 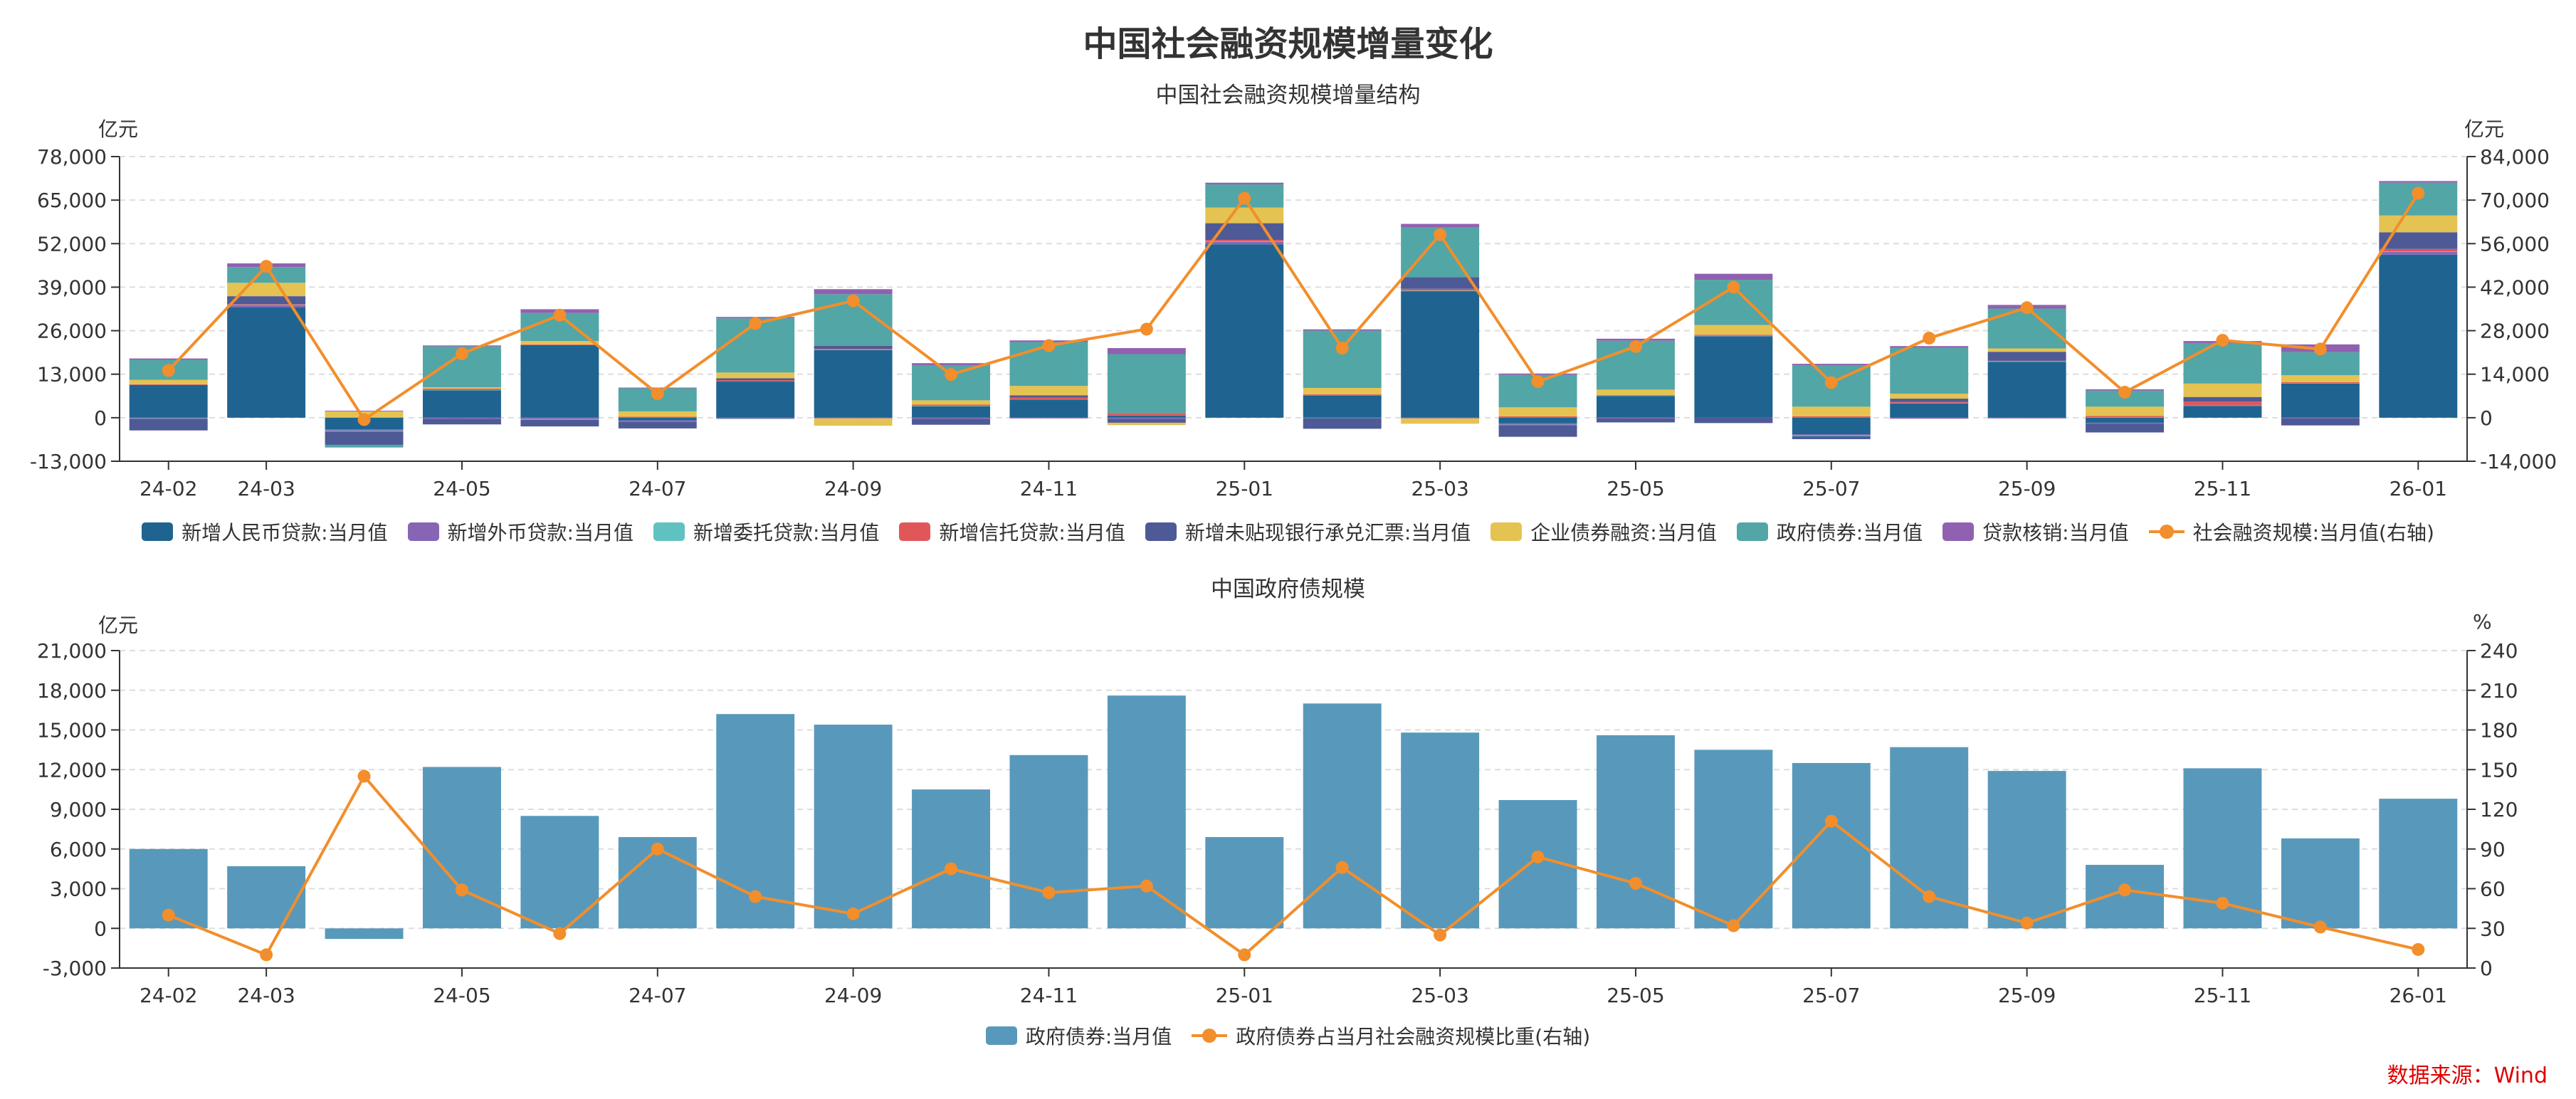 What do you see at coordinates (1391, 1035) in the screenshot?
I see `legend-item: 政府债券占当月社会融资规模比重(右轴)` at bounding box center [1391, 1035].